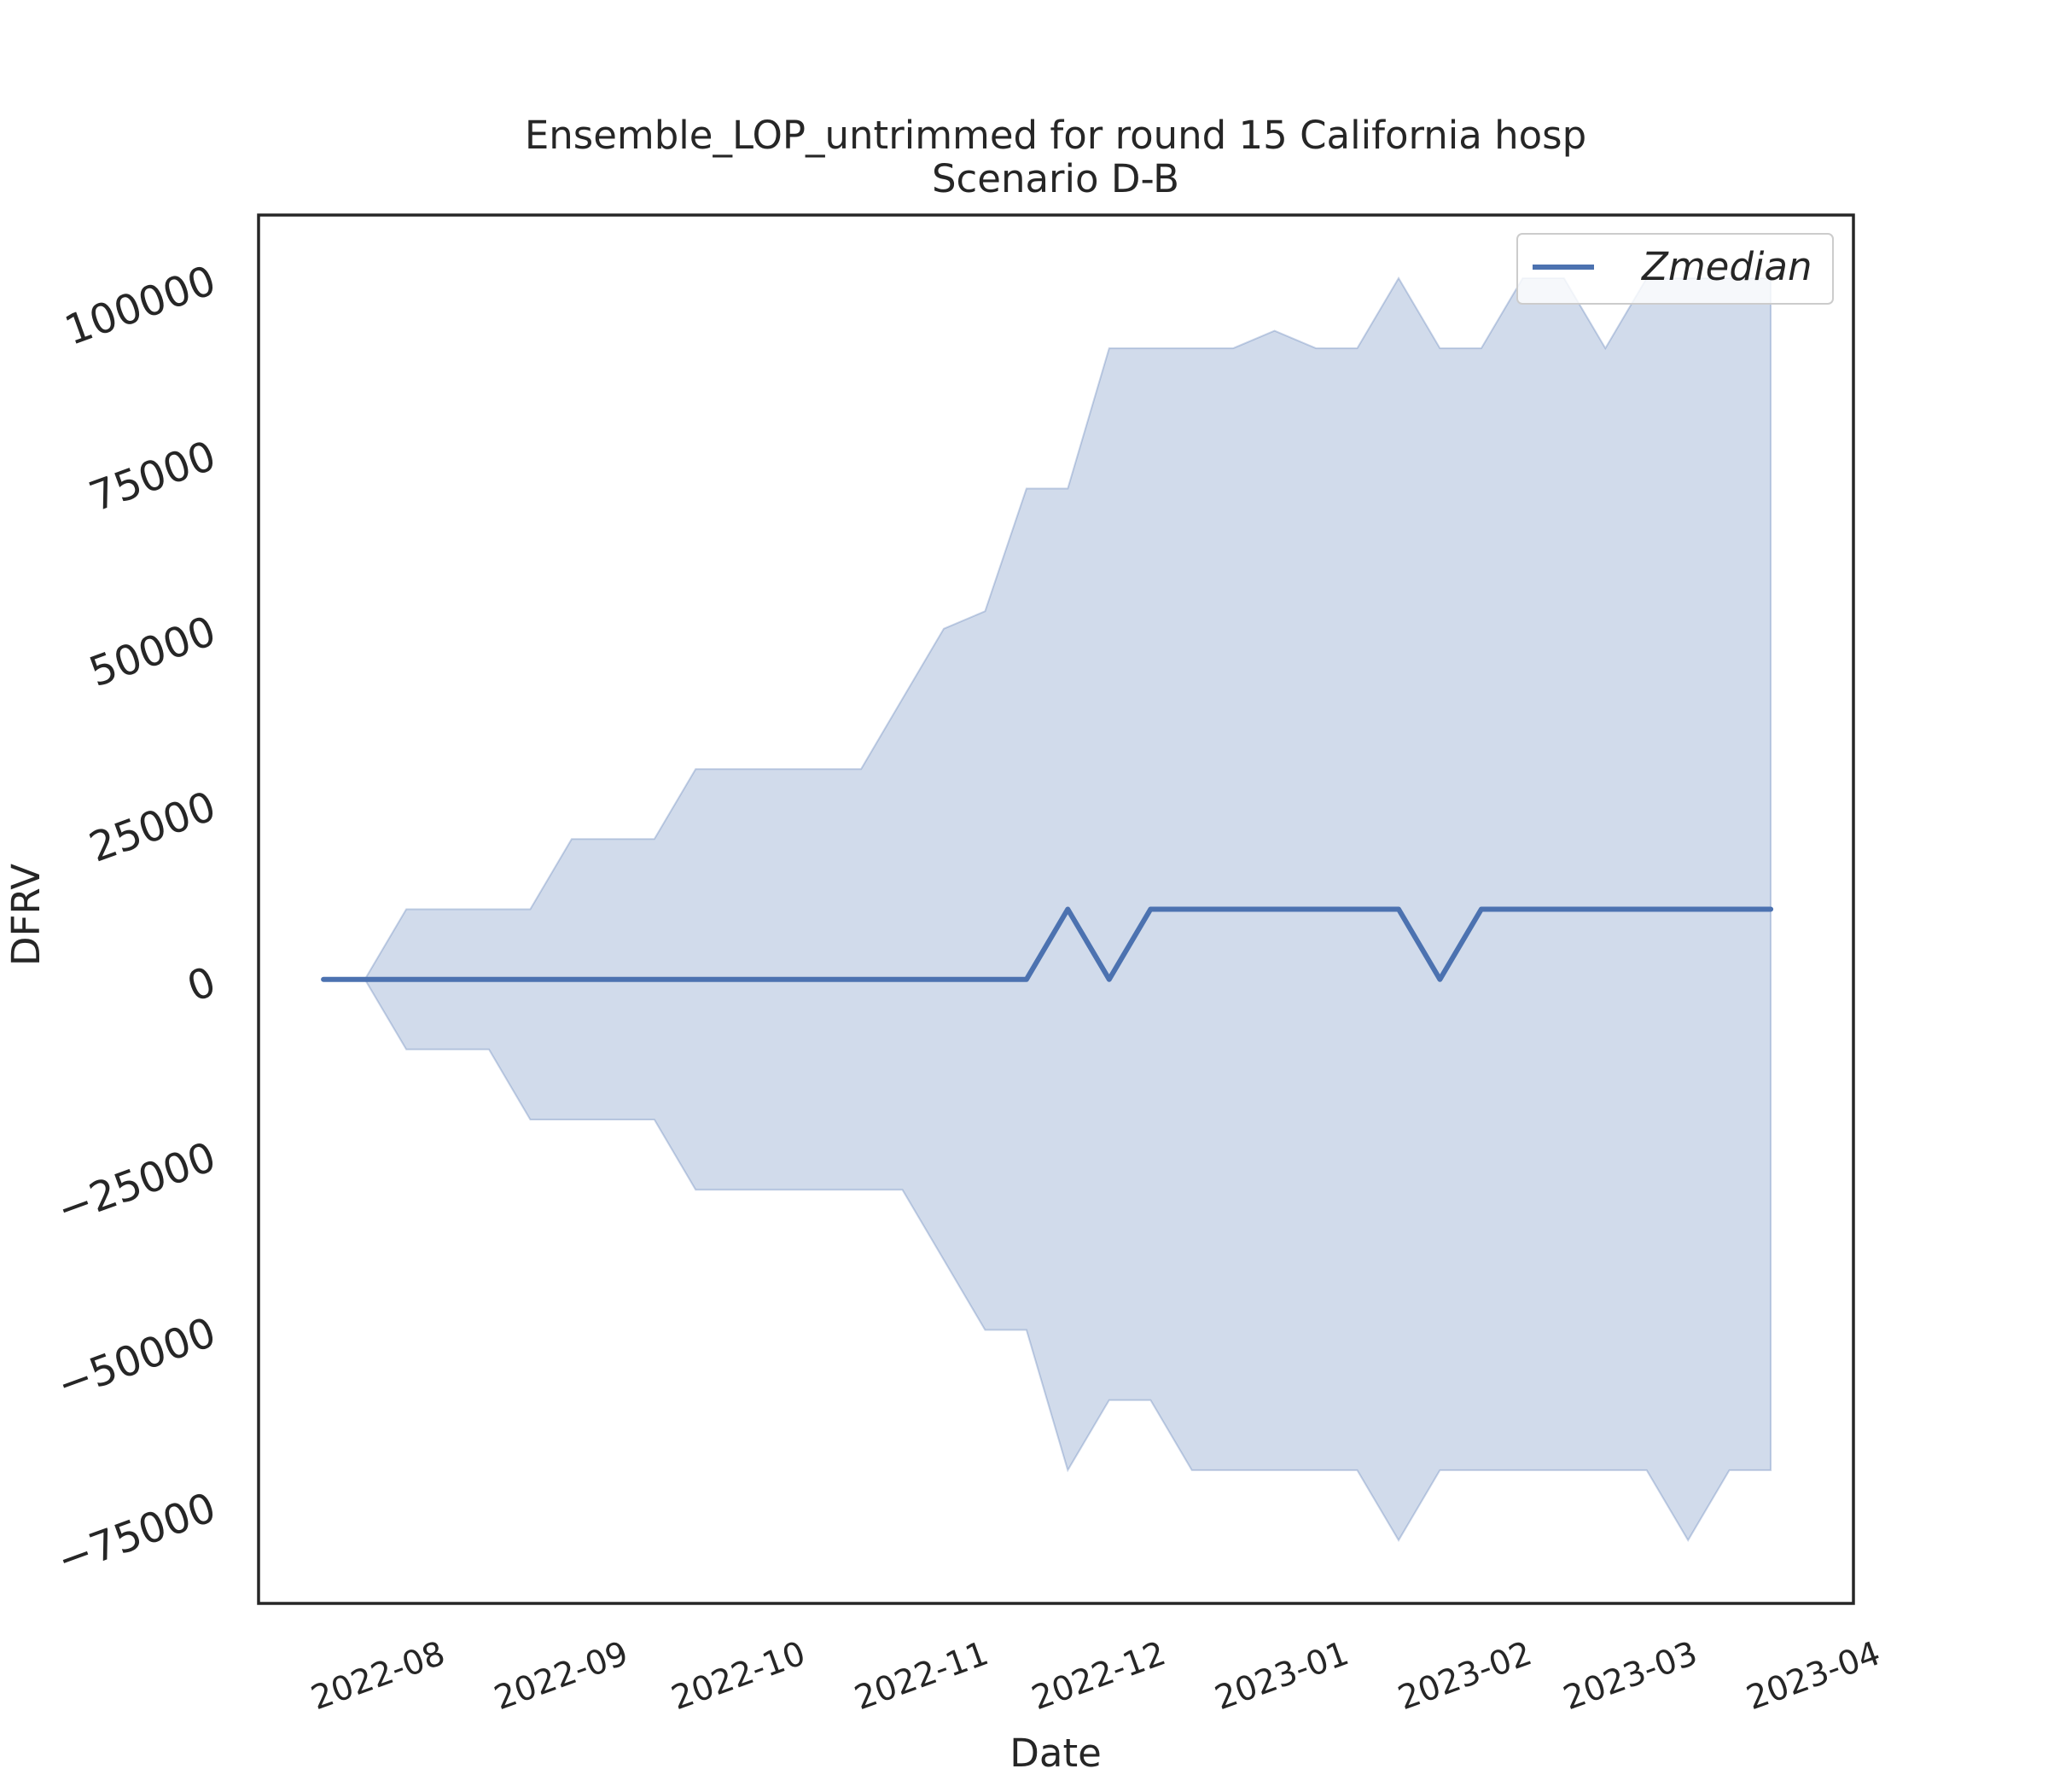  What do you see at coordinates (136, 1359) in the screenshot?
I see `y-tick-label: −50000` at bounding box center [136, 1359].